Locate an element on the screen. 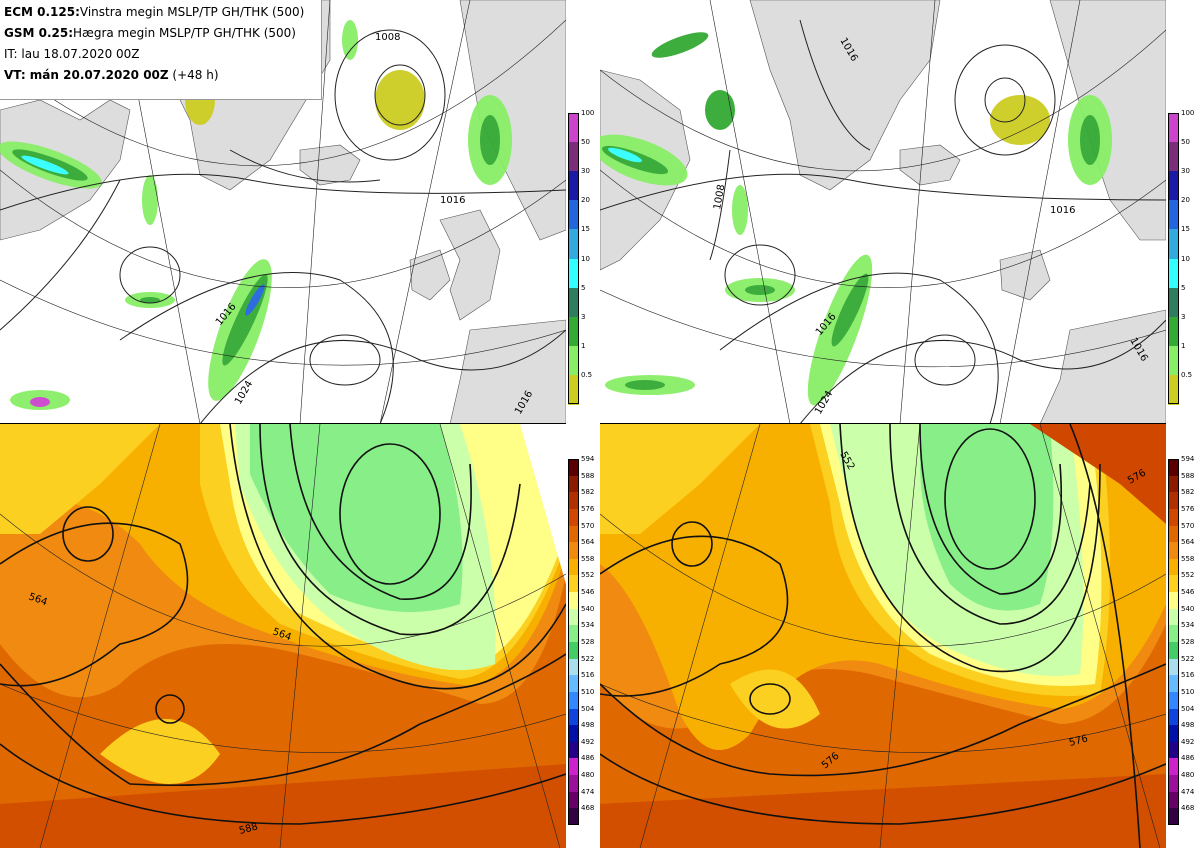  colorbar-tick-label: 546 is located at coordinates (588, 592).